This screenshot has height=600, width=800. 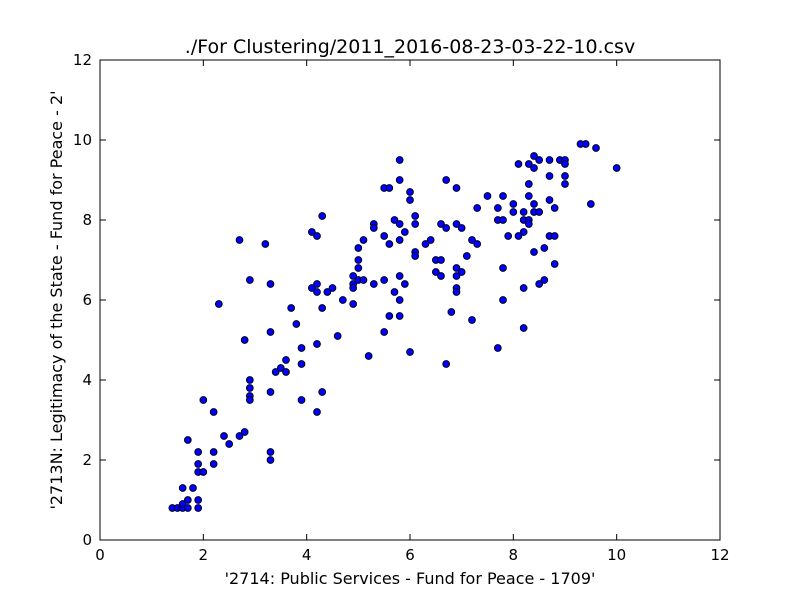 I want to click on x-tick-label: 0, so click(x=100, y=555).